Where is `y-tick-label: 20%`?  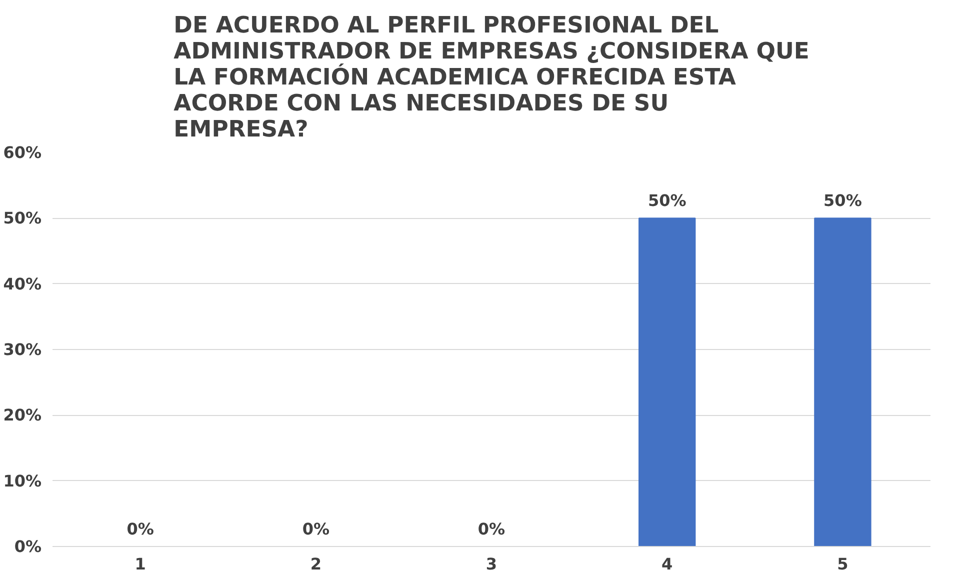
y-tick-label: 20% is located at coordinates (22, 415).